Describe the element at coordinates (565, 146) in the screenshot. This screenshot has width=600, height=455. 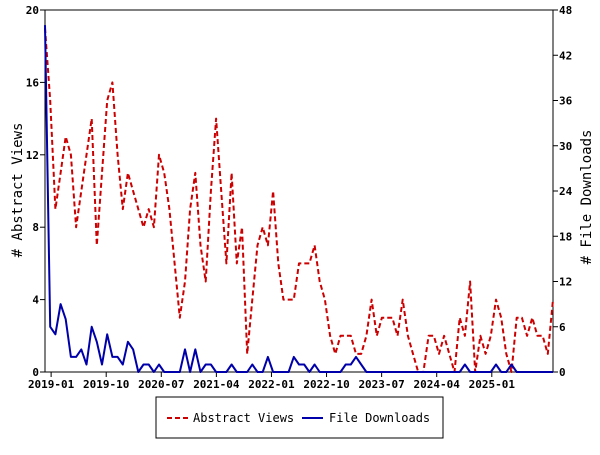
I see `right-tick-label: 30` at that location.